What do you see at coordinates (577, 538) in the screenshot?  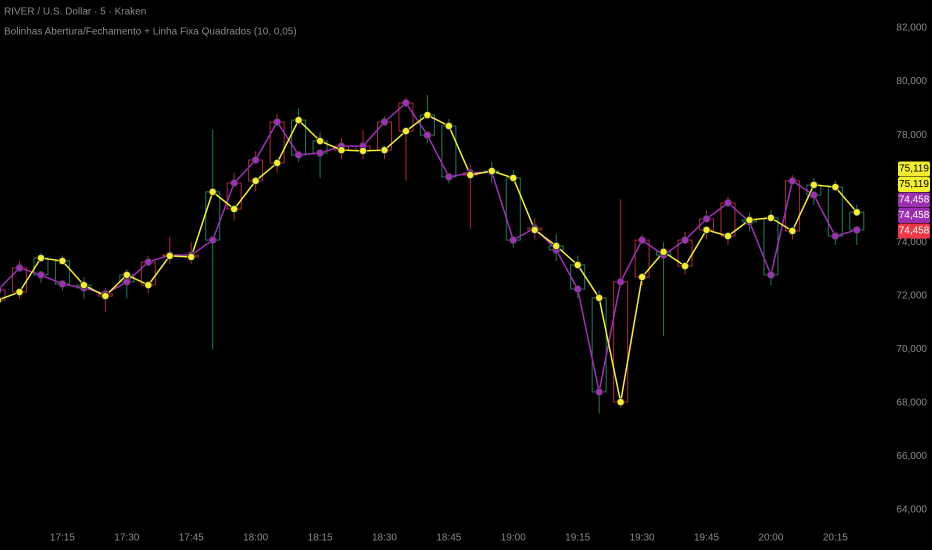 I see `x-tick-label: 19:15` at bounding box center [577, 538].